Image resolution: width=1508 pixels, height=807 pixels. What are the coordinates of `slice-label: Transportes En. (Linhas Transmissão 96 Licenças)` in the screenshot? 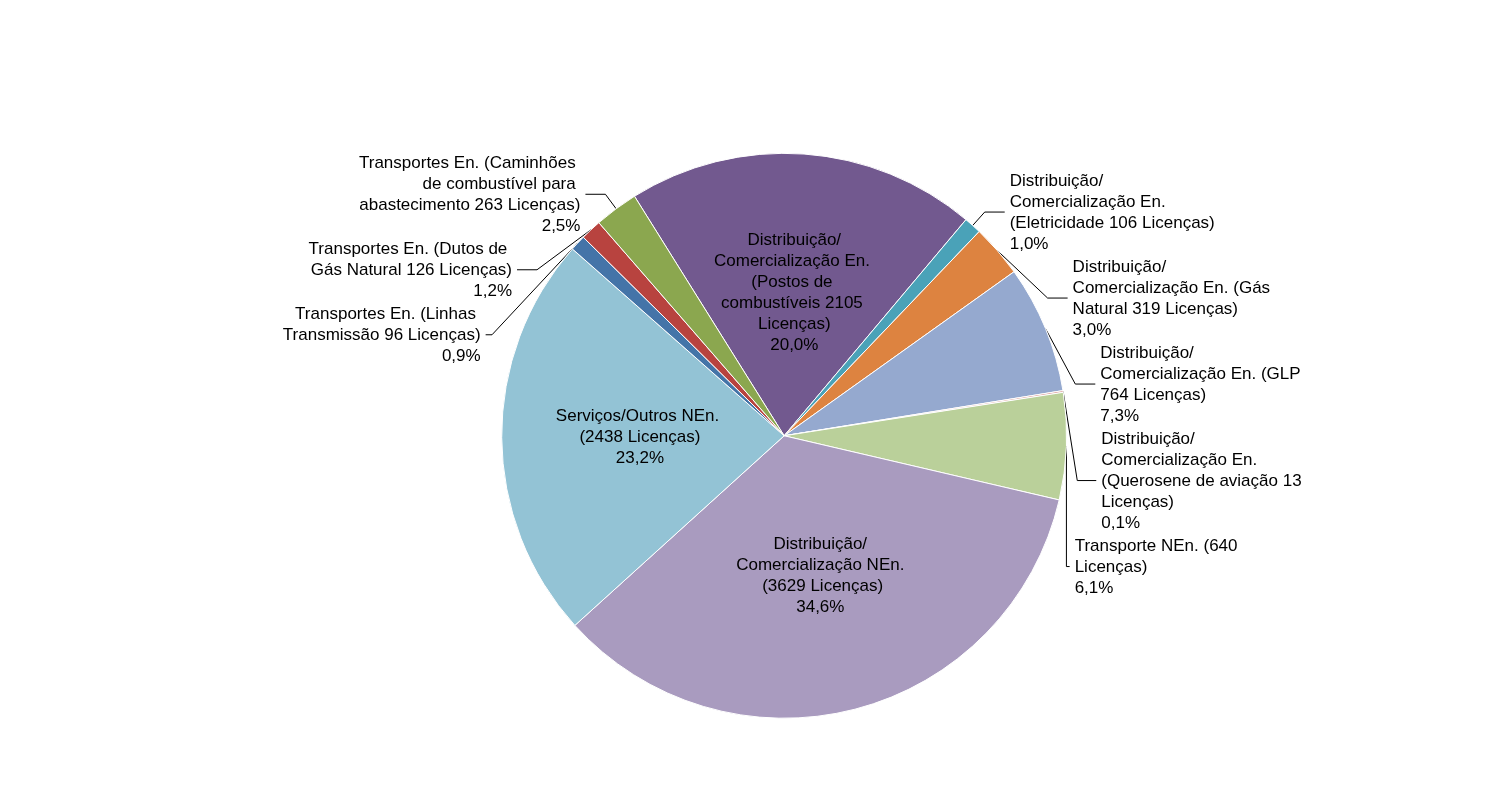 It's located at (381, 324).